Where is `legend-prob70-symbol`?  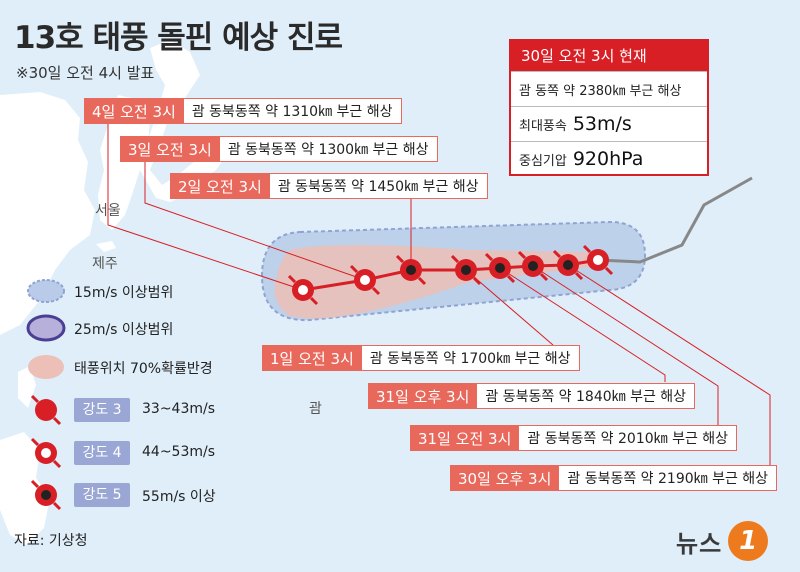
legend-prob70-symbol is located at coordinates (46, 367).